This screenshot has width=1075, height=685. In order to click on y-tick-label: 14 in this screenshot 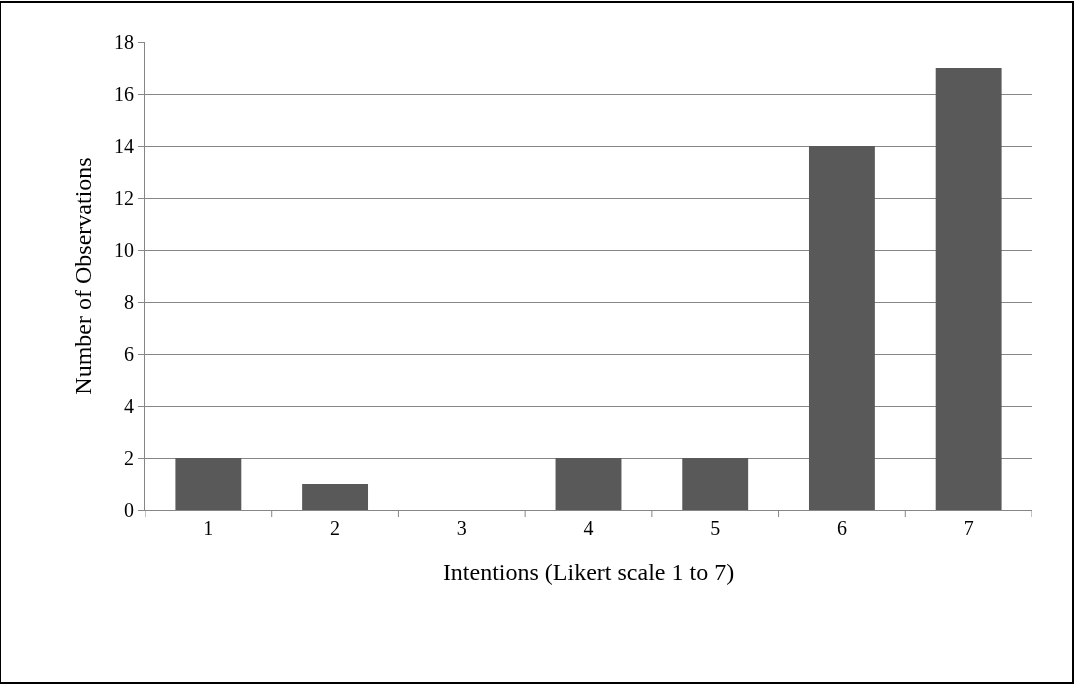, I will do `click(124, 146)`.